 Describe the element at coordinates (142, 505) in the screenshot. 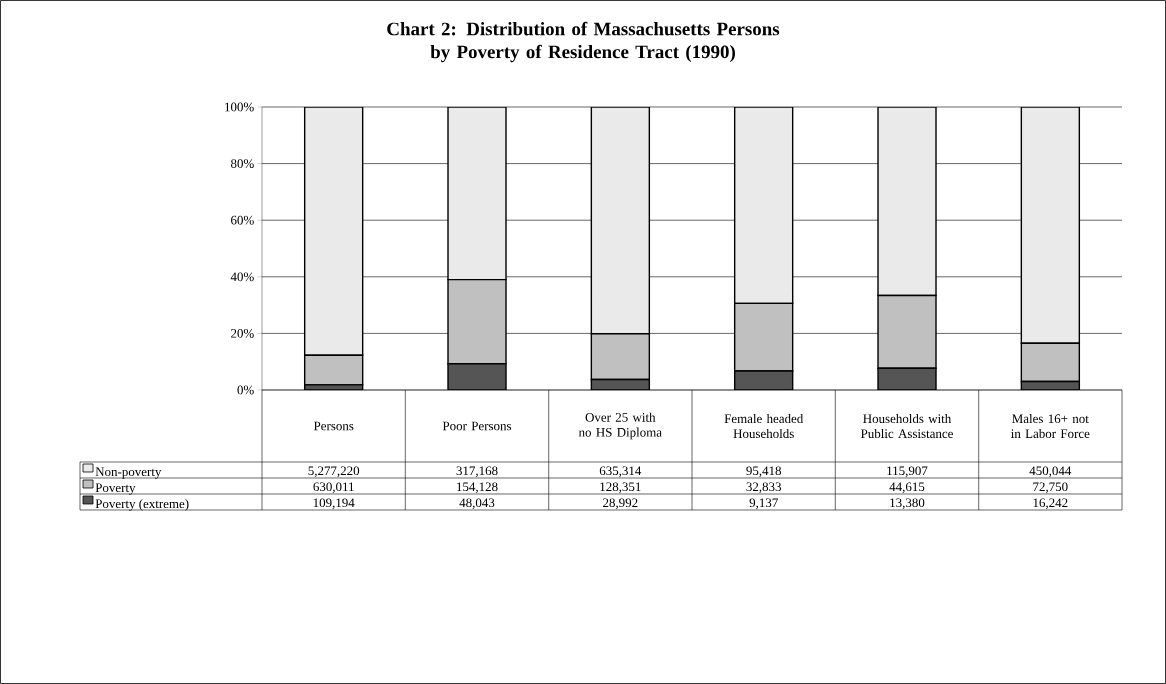

I see `legend-label: Poverty (extreme)` at that location.